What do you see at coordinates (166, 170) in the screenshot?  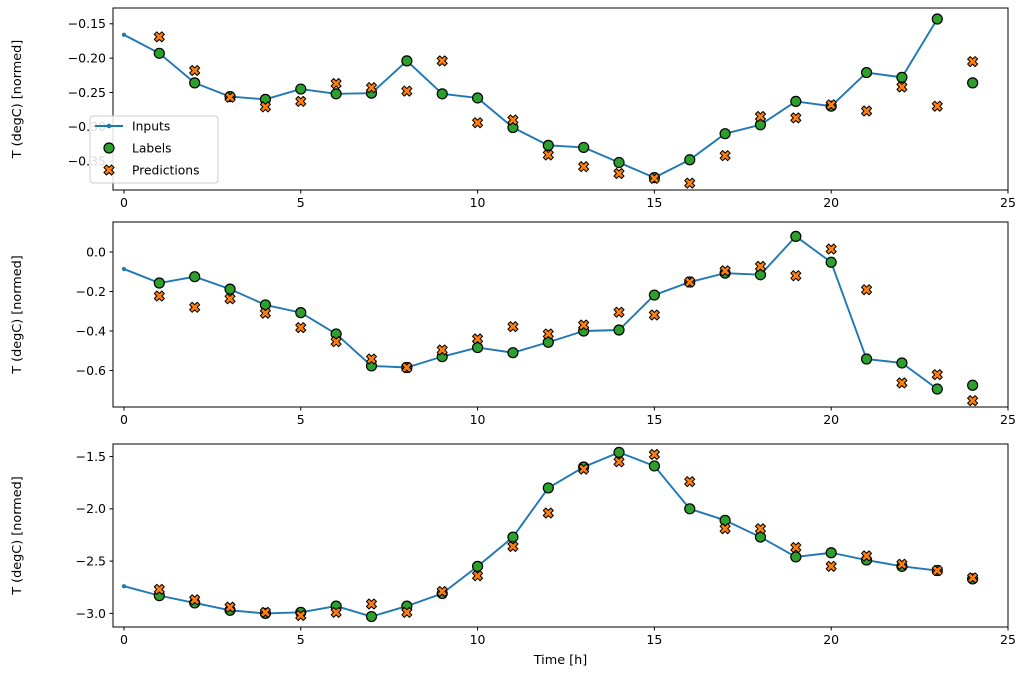 I see `legend-item-label: Predictions` at bounding box center [166, 170].